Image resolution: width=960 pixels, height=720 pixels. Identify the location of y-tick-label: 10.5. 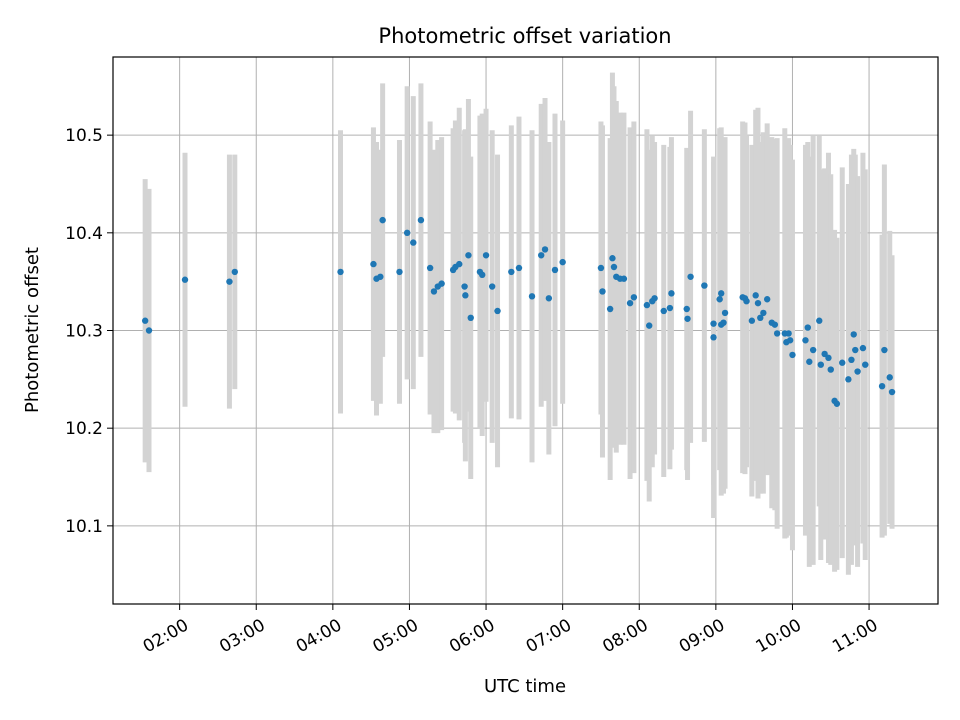
(84, 136).